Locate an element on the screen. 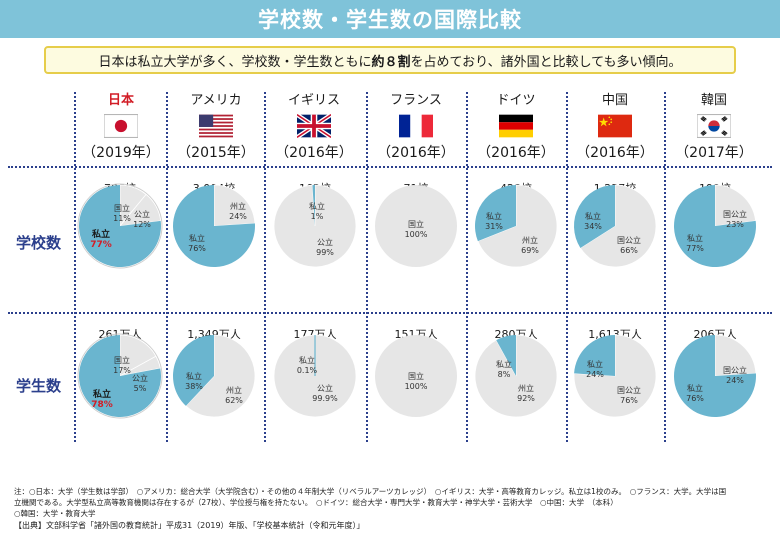 The width and height of the screenshot is (780, 540). japan-flag-icon is located at coordinates (121, 126).